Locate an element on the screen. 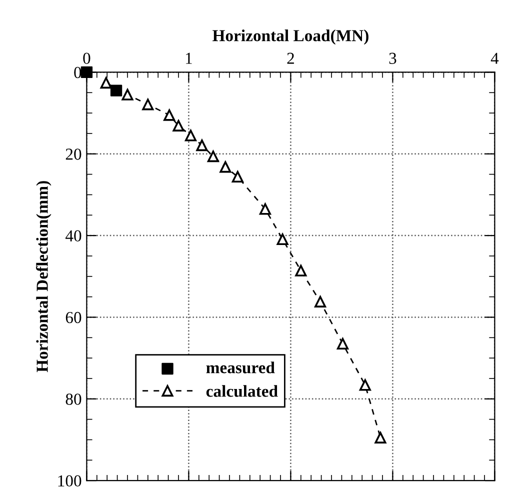 Image resolution: width=510 pixels, height=498 pixels. y-tick-label: 40 is located at coordinates (74, 236).